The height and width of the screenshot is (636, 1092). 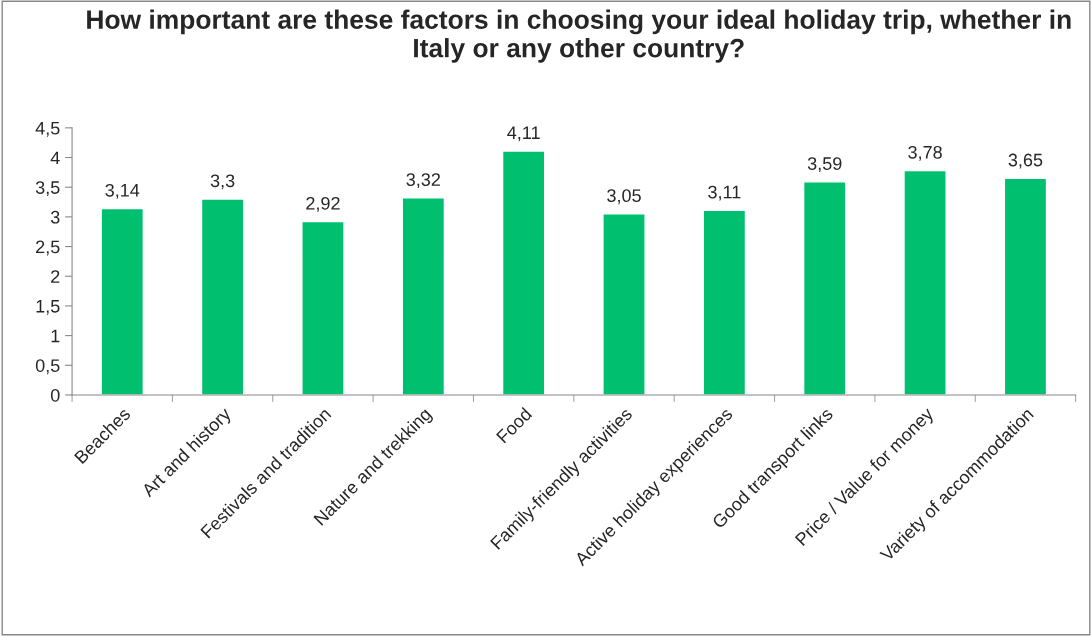 What do you see at coordinates (824, 165) in the screenshot?
I see `data-label: 3,59` at bounding box center [824, 165].